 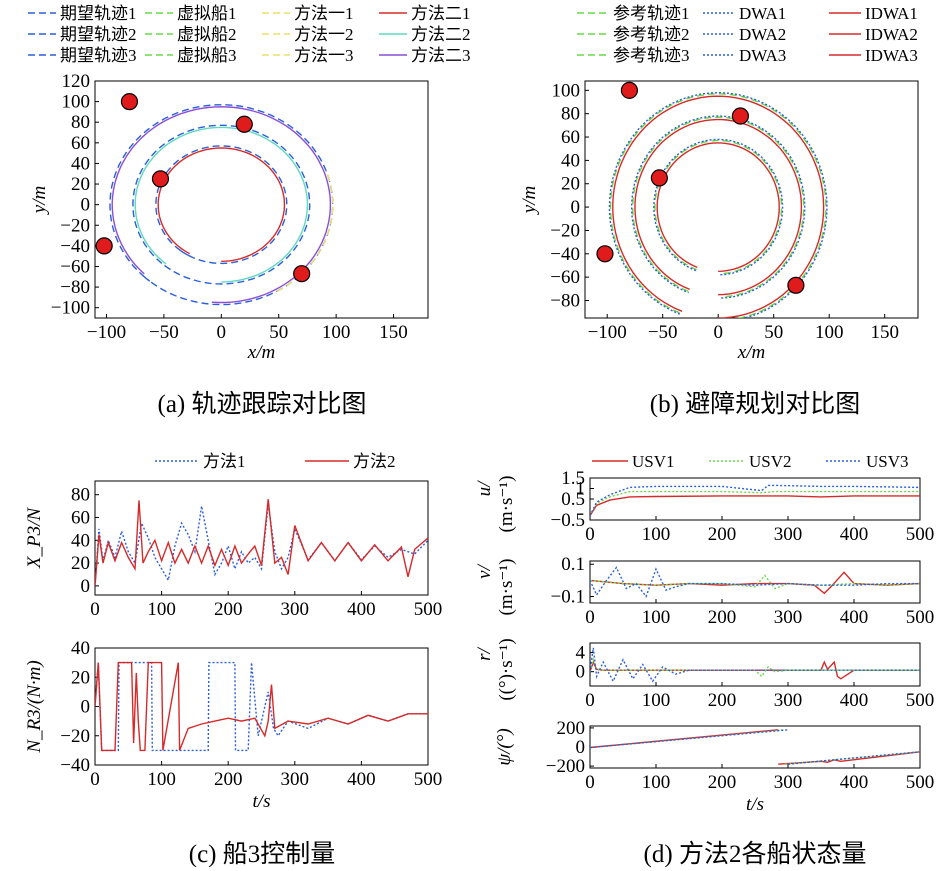 What do you see at coordinates (262, 854) in the screenshot?
I see `caption-c: (c) 船3控制量` at bounding box center [262, 854].